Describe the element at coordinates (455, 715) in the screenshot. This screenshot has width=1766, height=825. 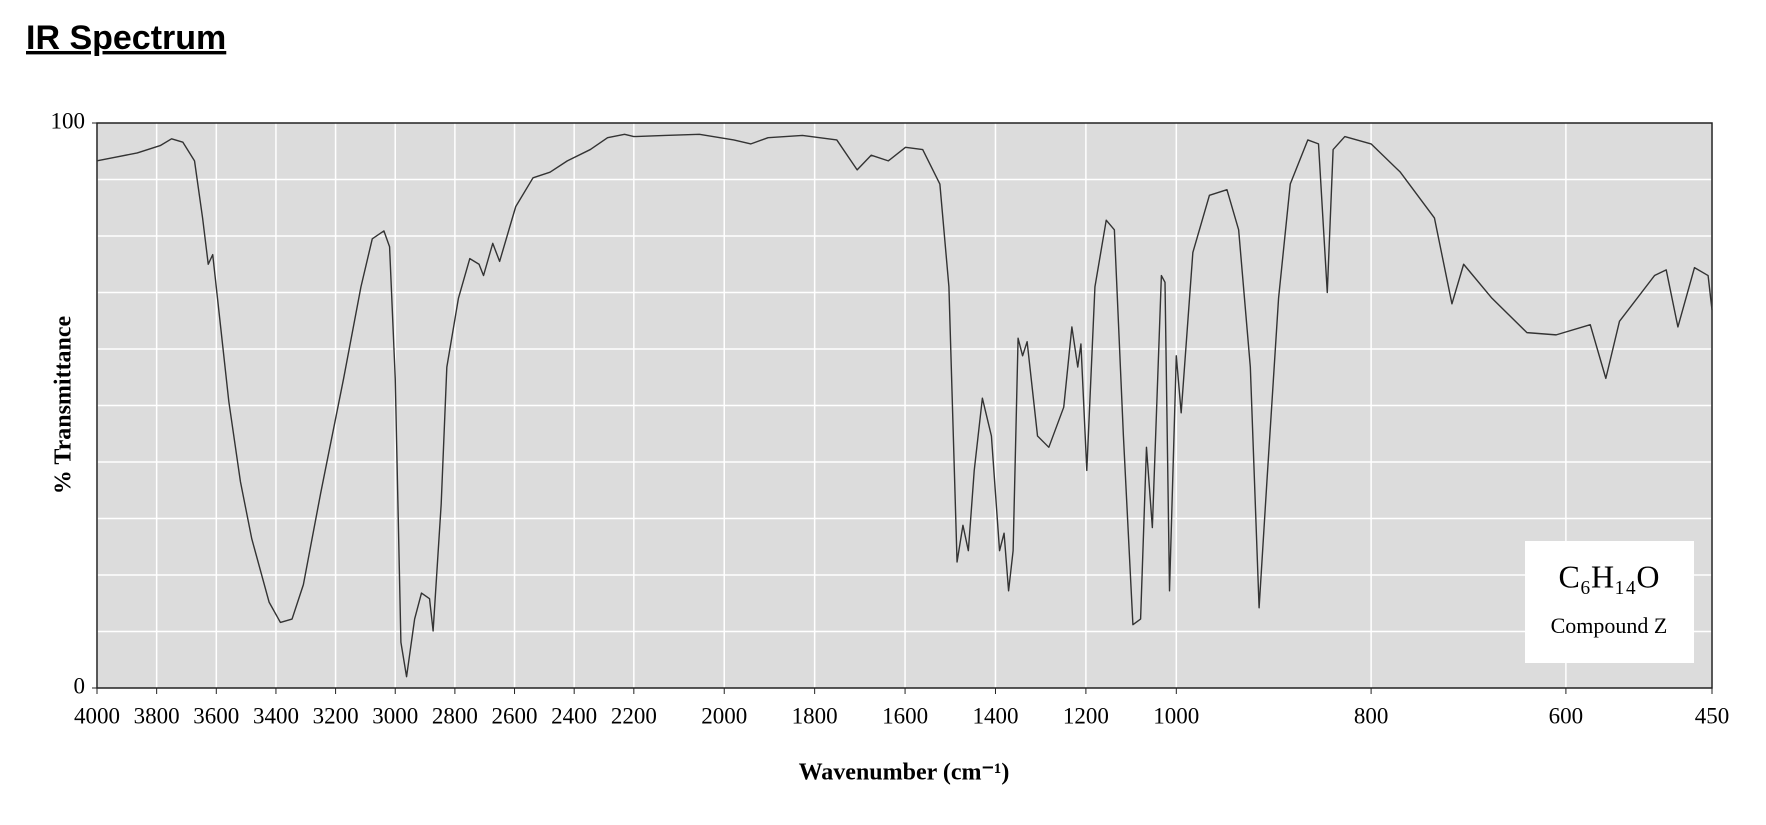
I see `x-tick-label: 2800` at that location.